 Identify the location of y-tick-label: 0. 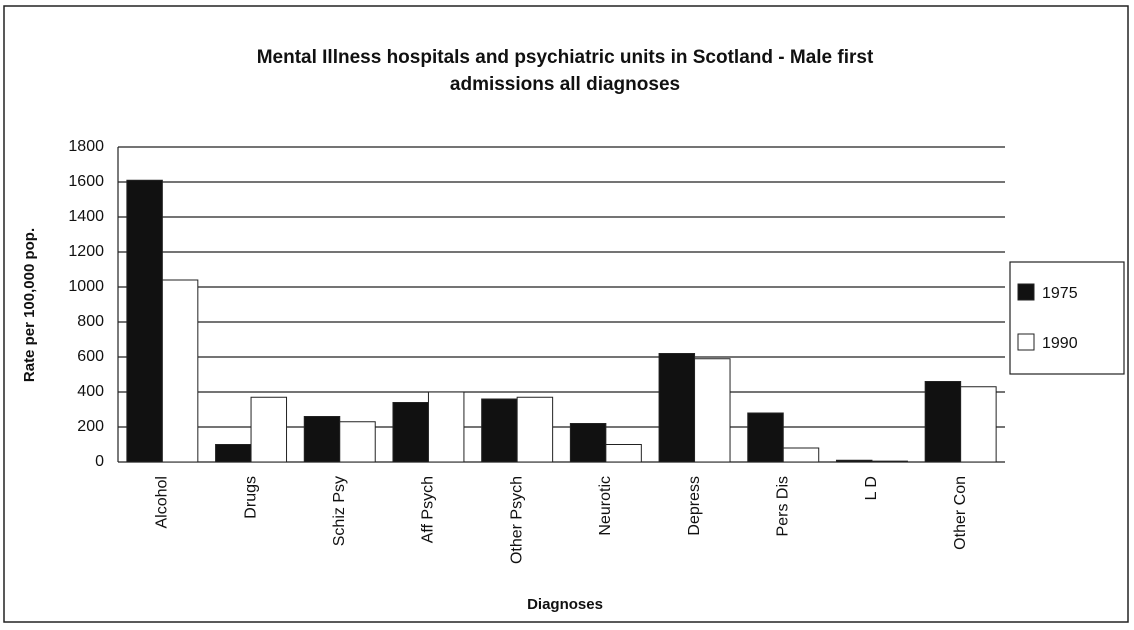
(99, 461).